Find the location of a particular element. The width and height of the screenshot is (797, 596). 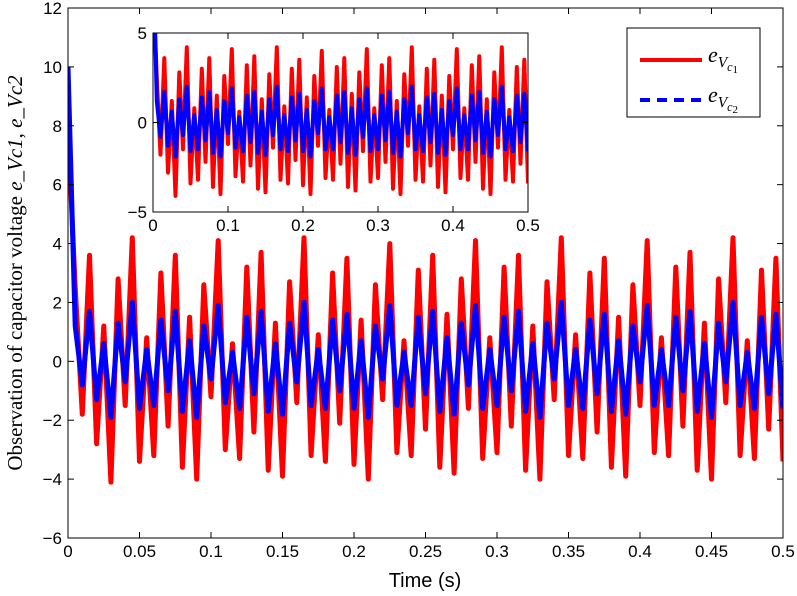

main-y-tick-label: 8 is located at coordinates (57, 126).